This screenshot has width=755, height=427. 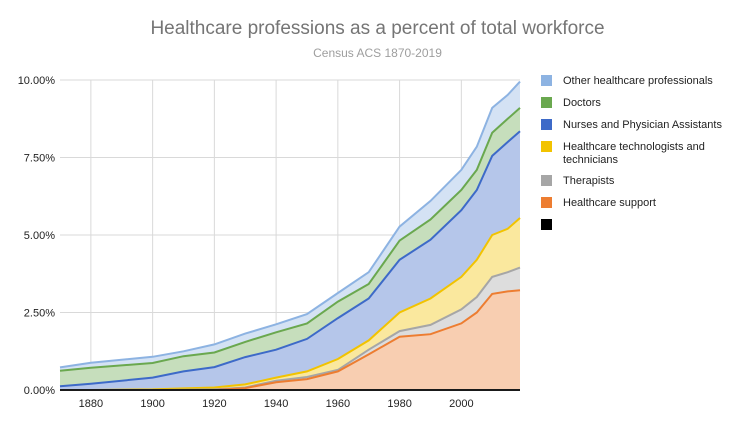 I want to click on legend-item: Nurses and Physician Assistants, so click(x=631, y=125).